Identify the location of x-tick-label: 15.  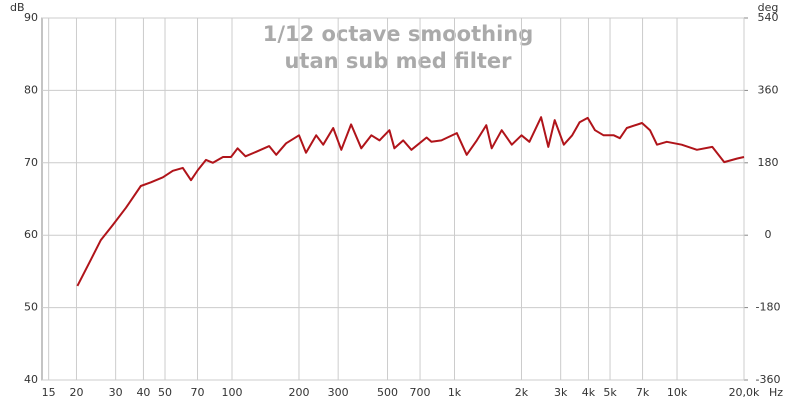
(49, 392).